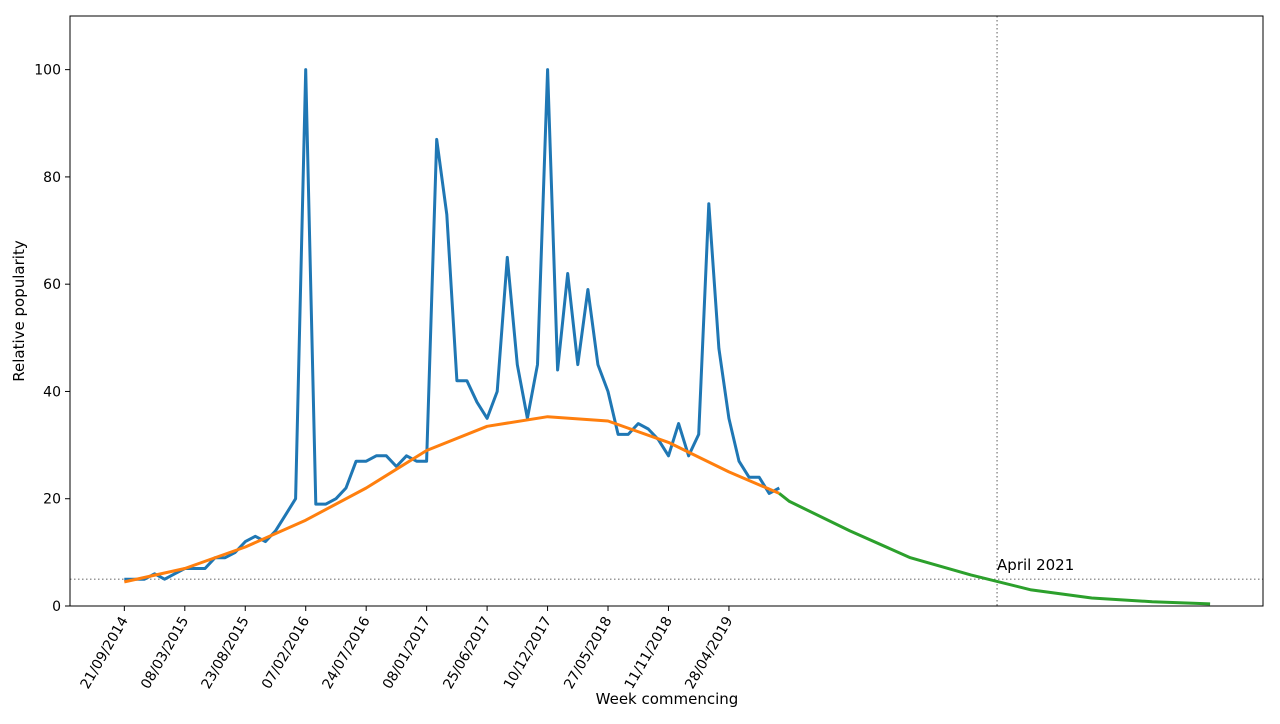 This screenshot has width=1280, height=724. I want to click on x-tick-label: 21/09/2014, so click(105, 653).